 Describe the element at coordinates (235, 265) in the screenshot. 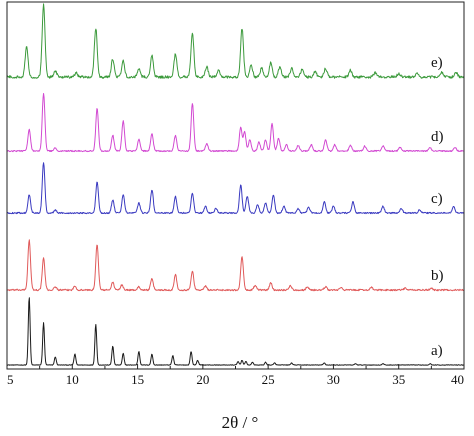

I see `series-line-b` at that location.